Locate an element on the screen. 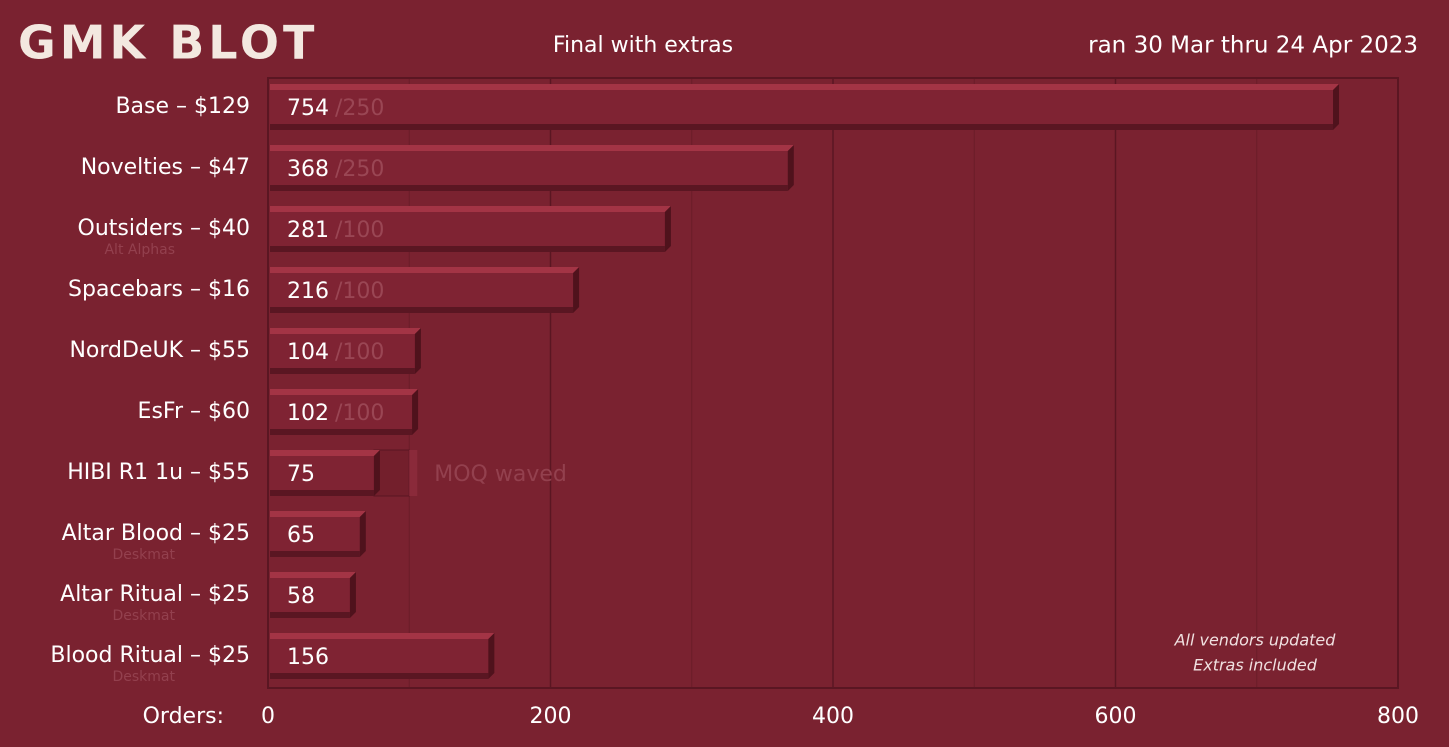 The width and height of the screenshot is (1449, 747). y-tick-label: Novelties – $47 is located at coordinates (165, 167).